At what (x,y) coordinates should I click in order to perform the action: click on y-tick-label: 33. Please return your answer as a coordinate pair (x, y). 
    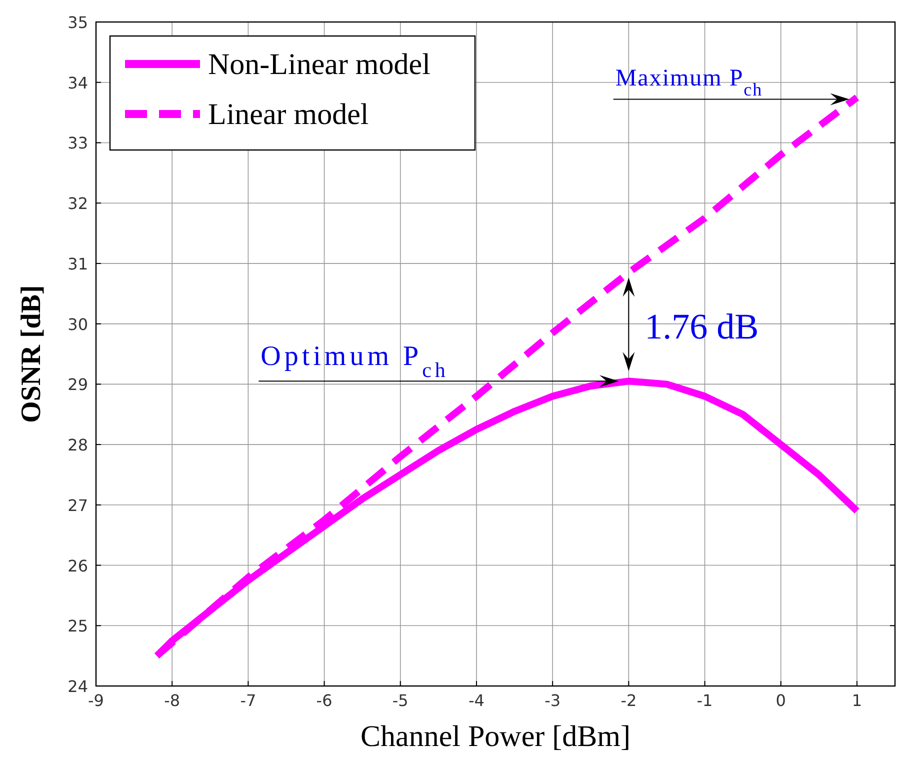
    Looking at the image, I should click on (78, 143).